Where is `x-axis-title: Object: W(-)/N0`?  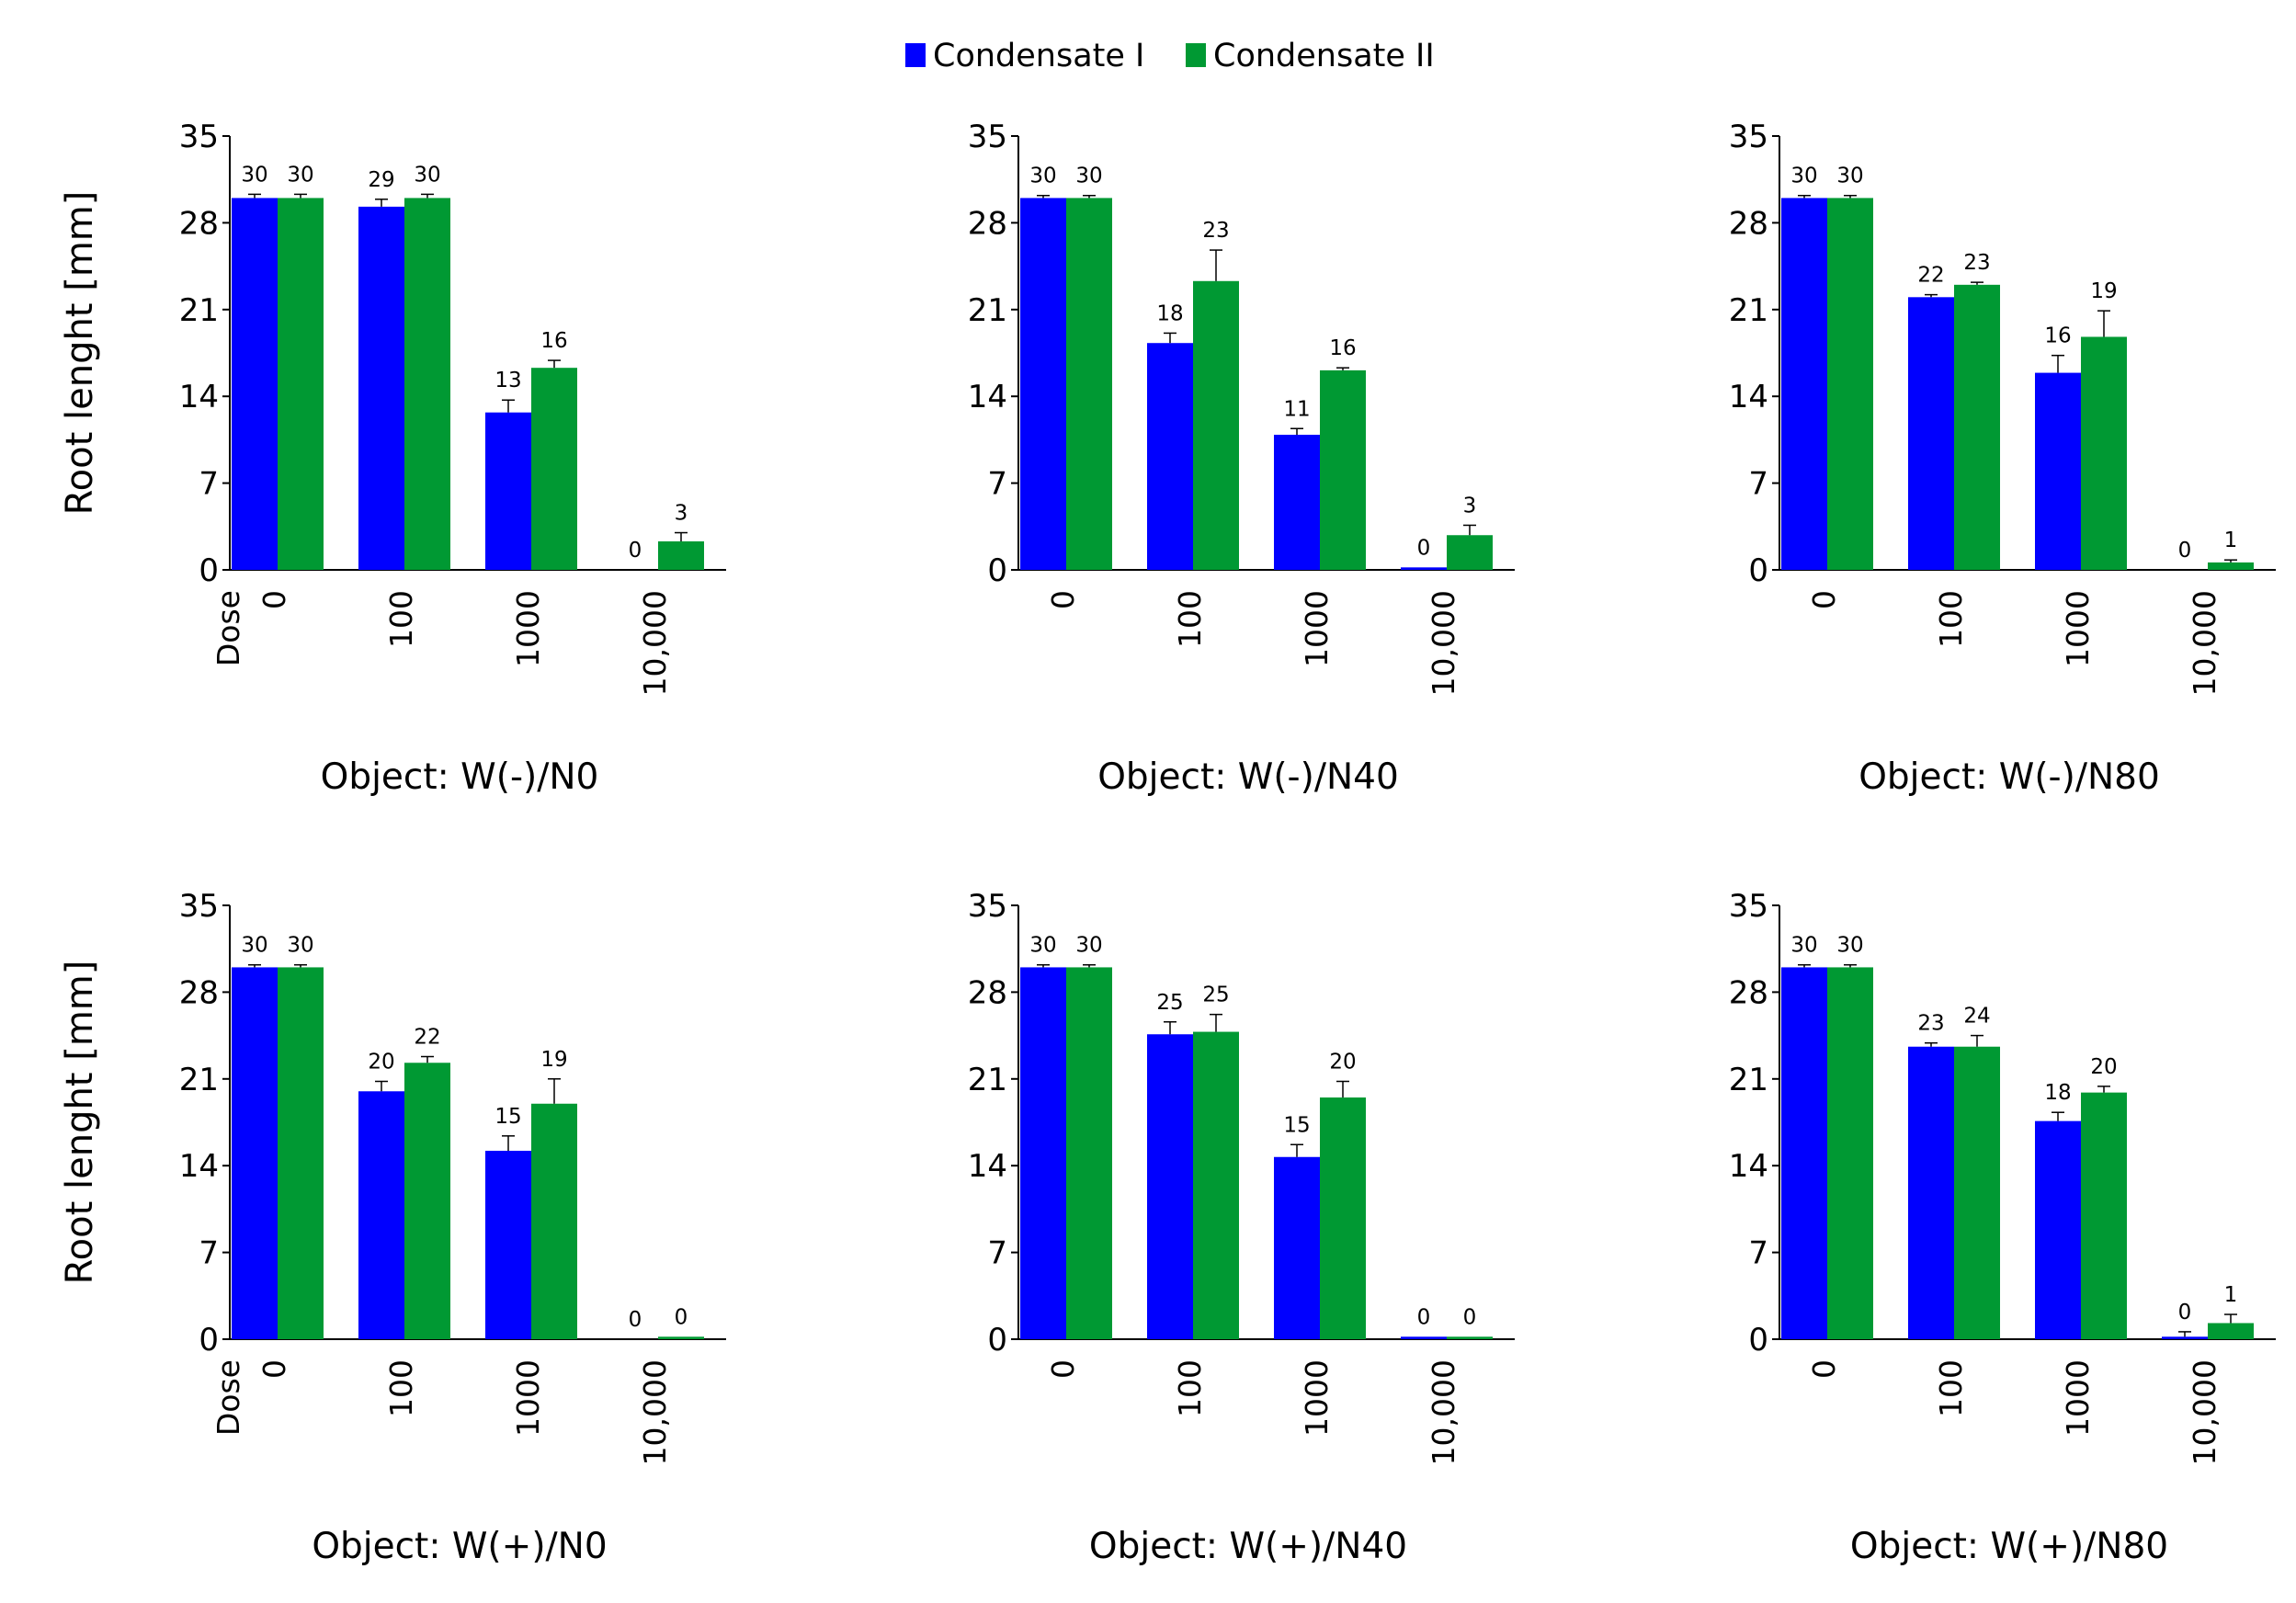
x-axis-title: Object: W(-)/N0 is located at coordinates (460, 777).